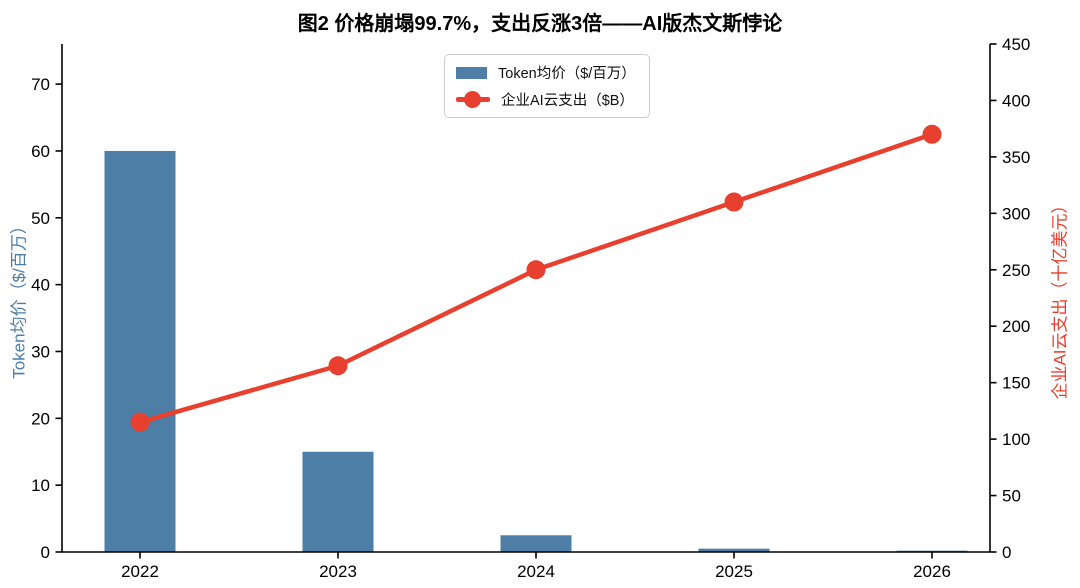  I want to click on legend-label-cloud-spend: 企业AI云支出（$B）, so click(567, 101).